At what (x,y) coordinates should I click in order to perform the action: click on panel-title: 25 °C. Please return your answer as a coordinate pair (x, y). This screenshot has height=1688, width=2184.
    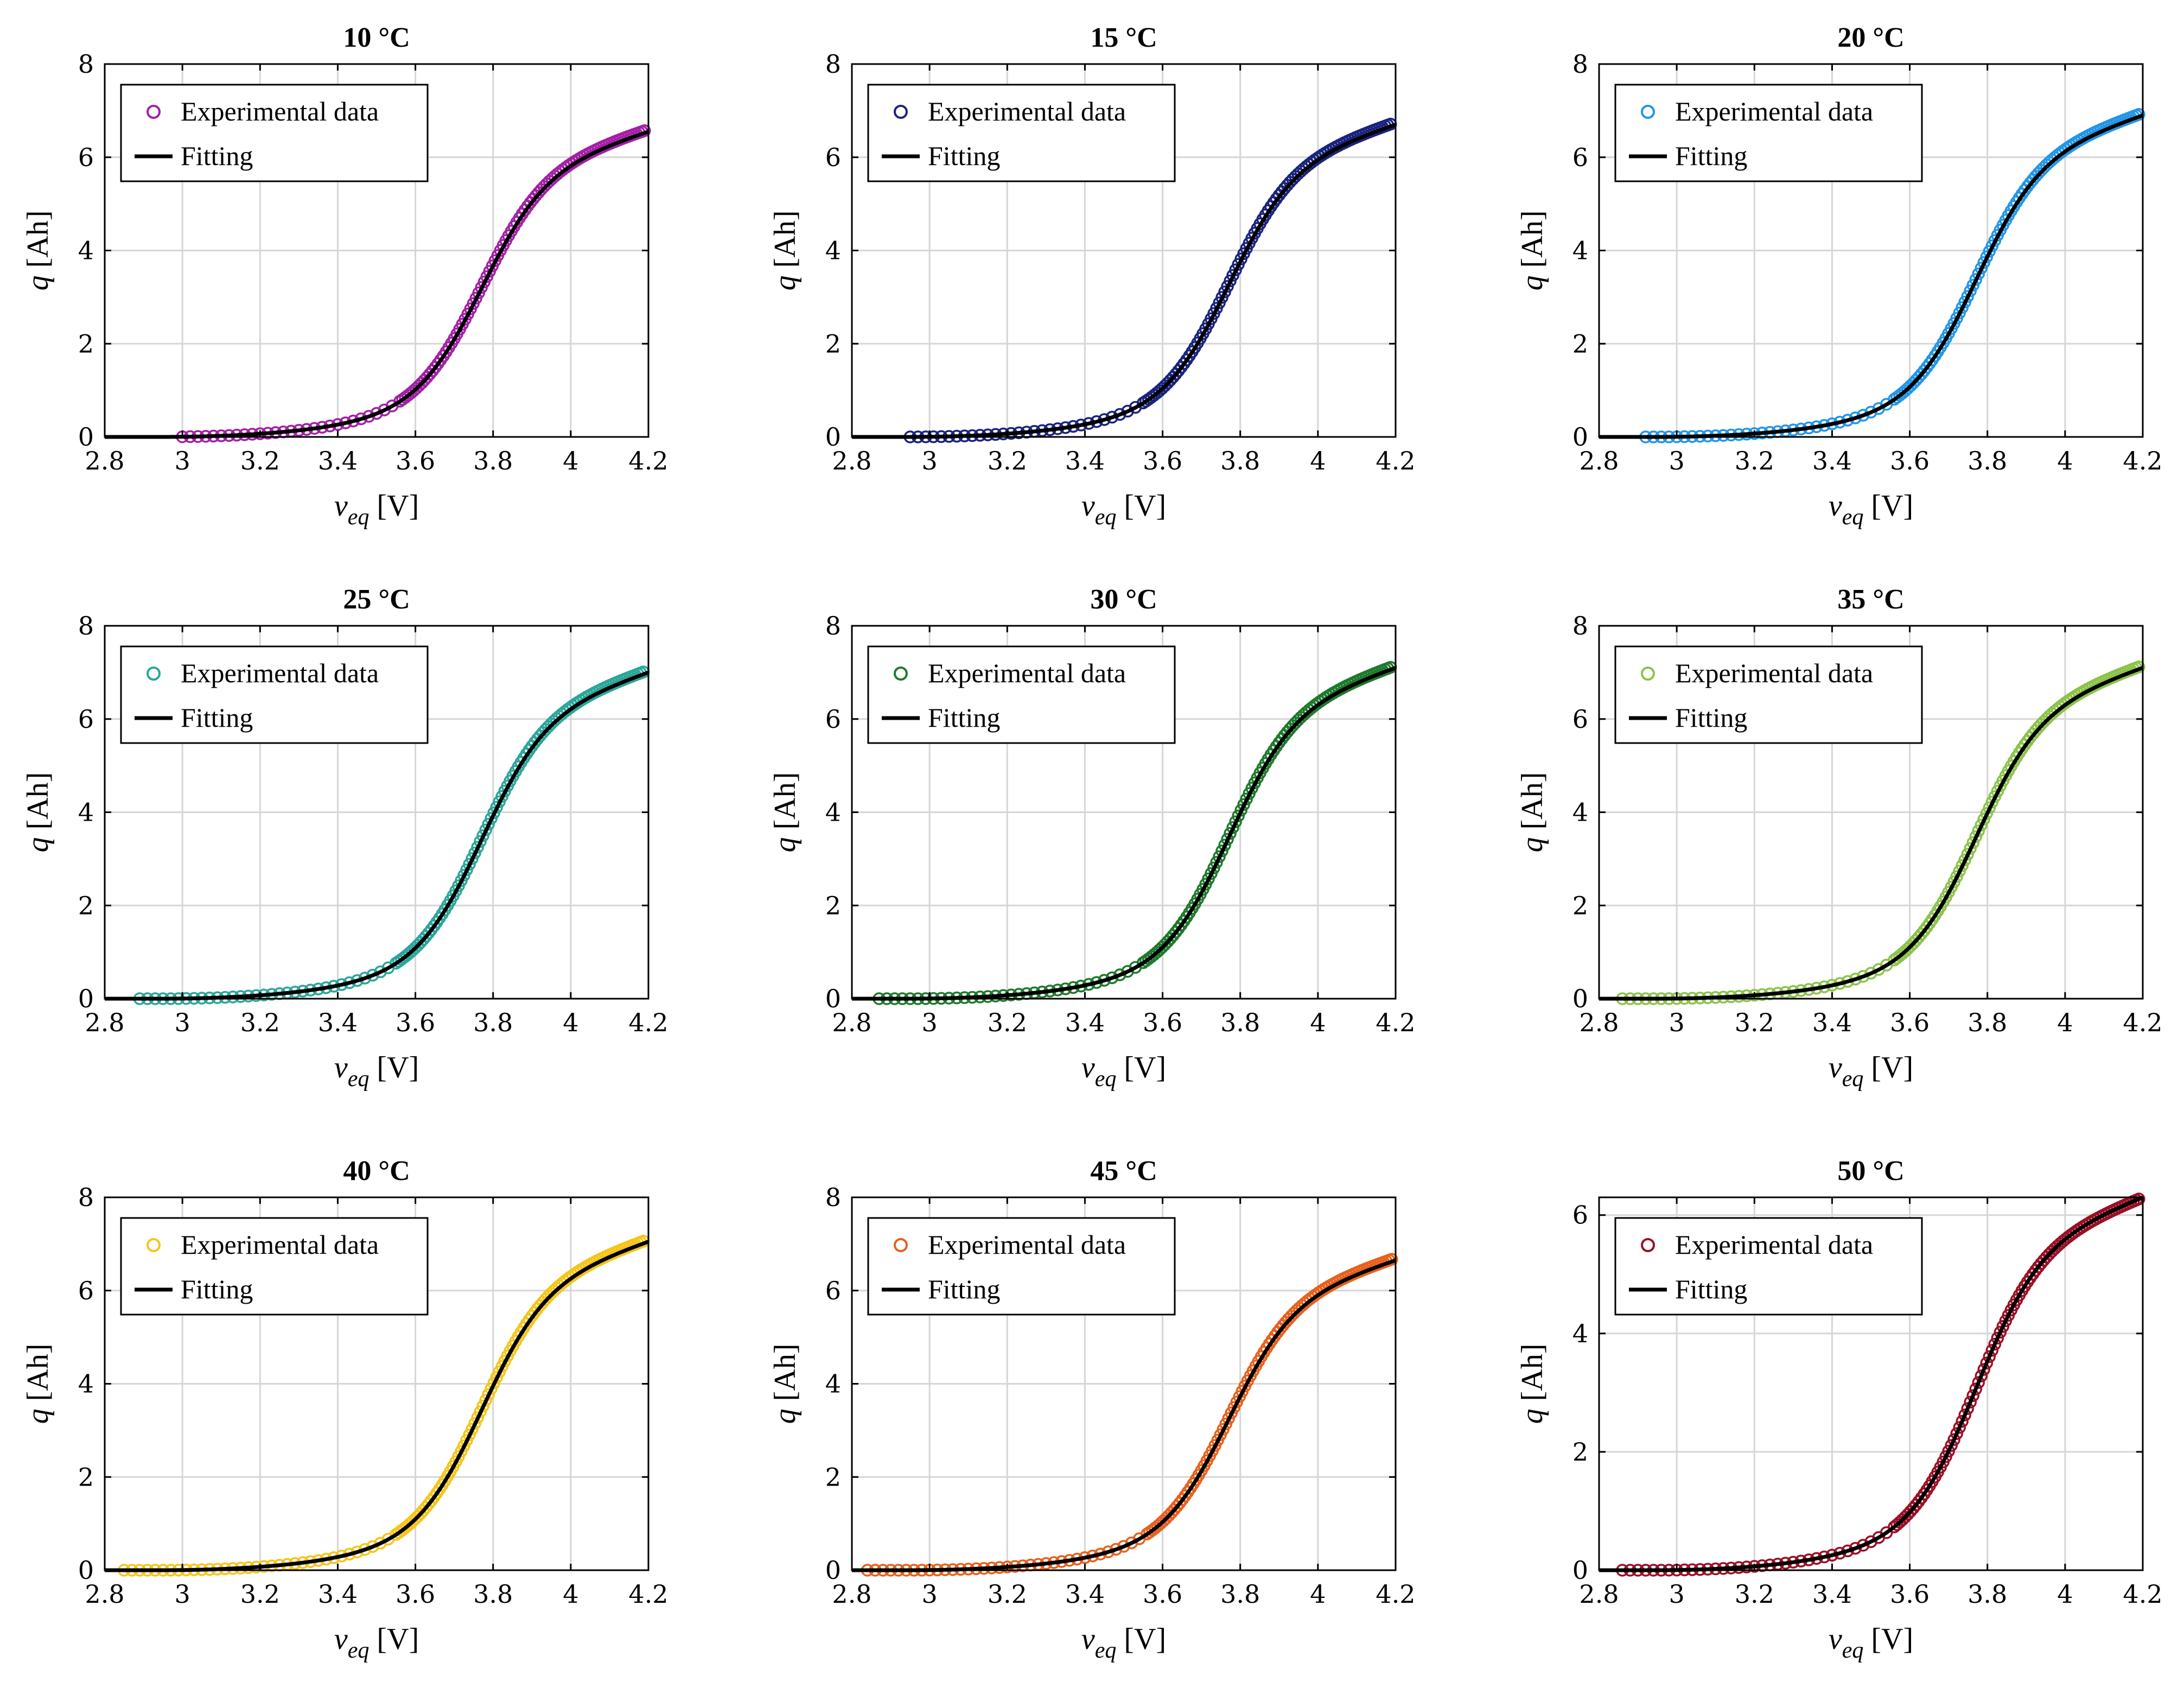
    Looking at the image, I should click on (376, 599).